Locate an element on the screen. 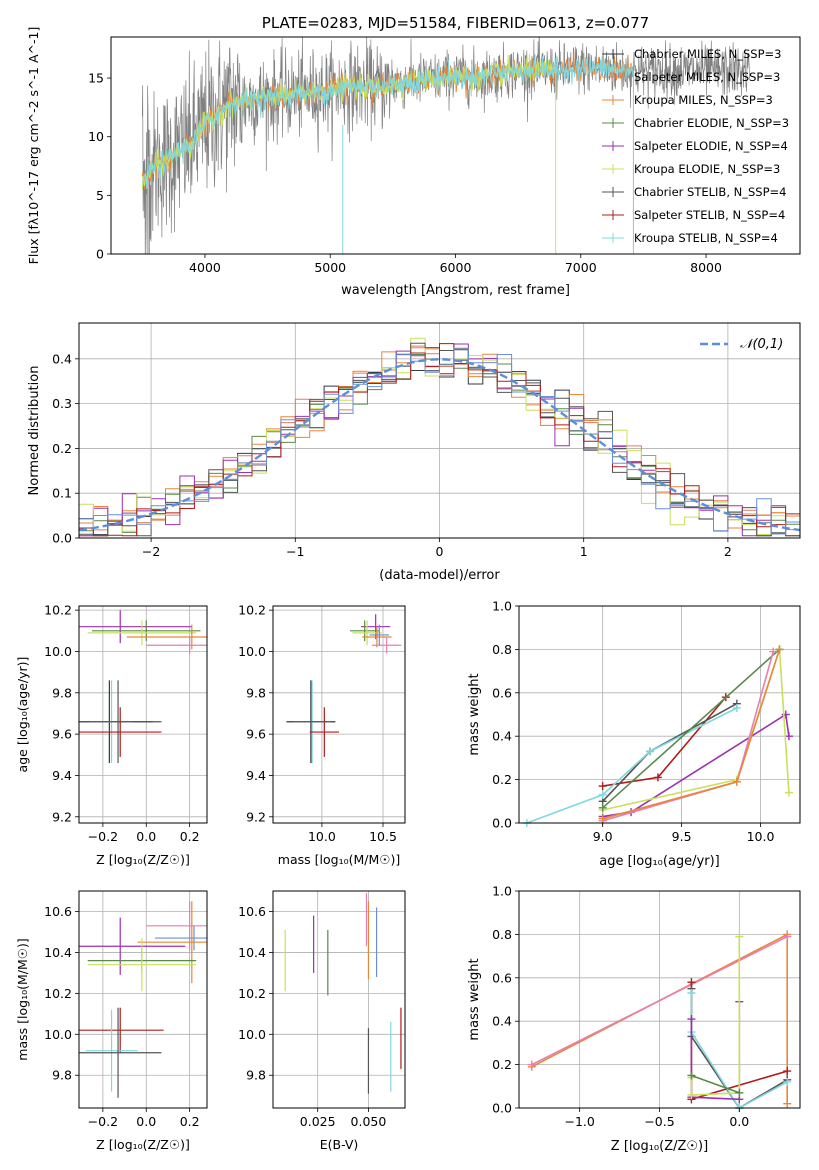 The height and width of the screenshot is (1170, 819). x-tick-label: 0 is located at coordinates (440, 551).